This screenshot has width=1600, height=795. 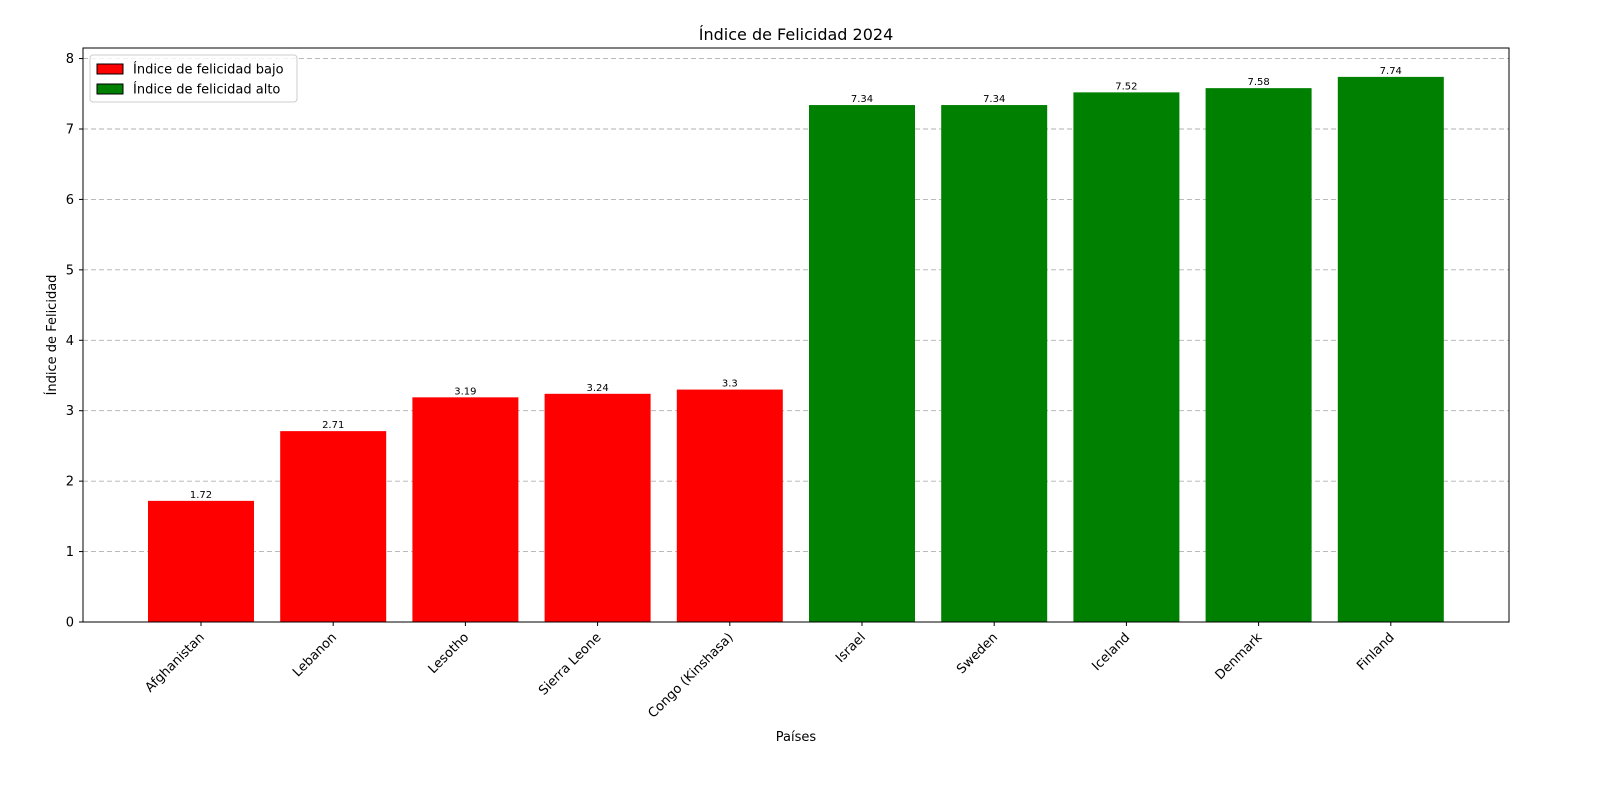 What do you see at coordinates (110, 69) in the screenshot?
I see `legend-swatch-low` at bounding box center [110, 69].